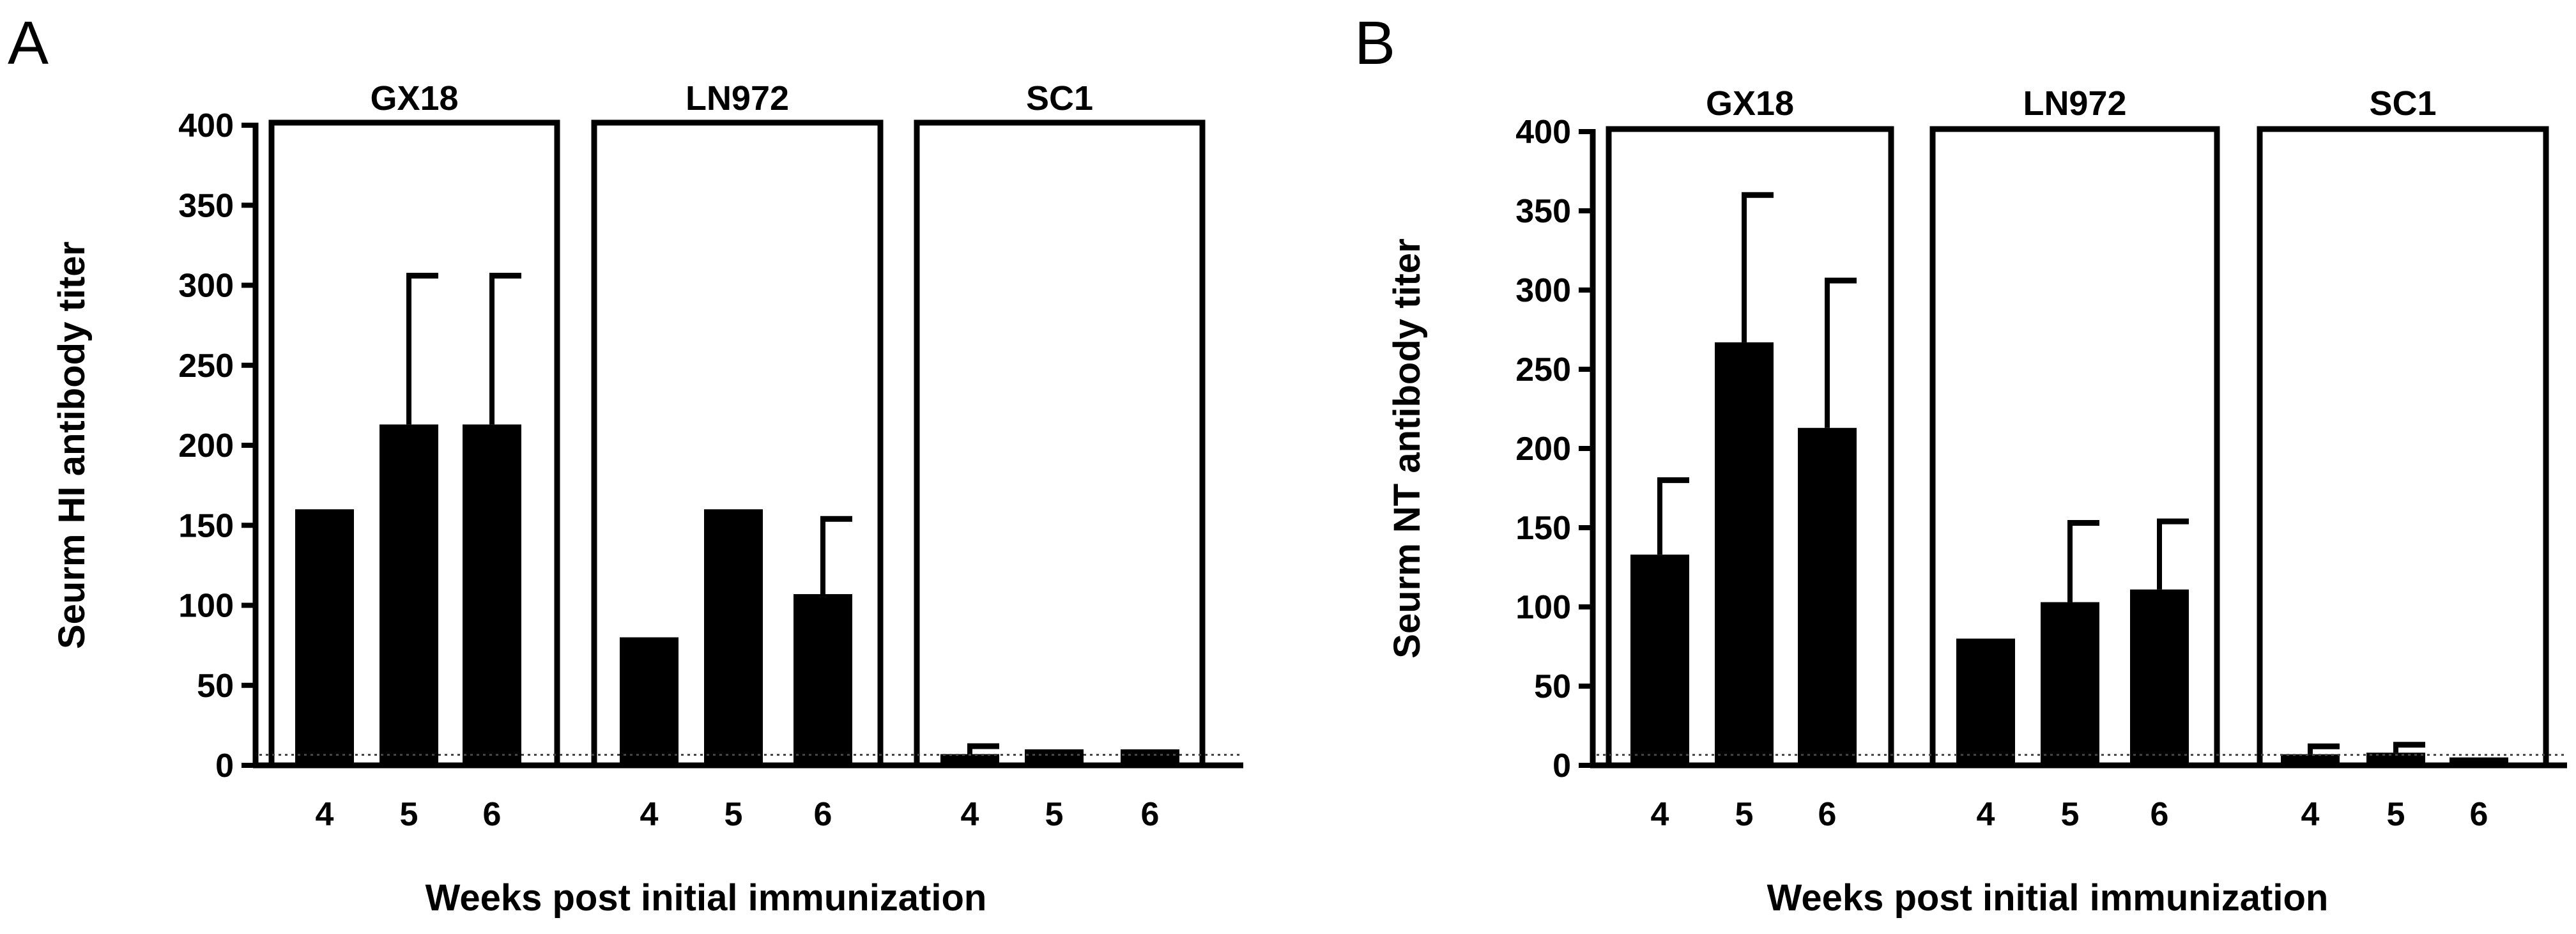 This screenshot has height=934, width=2576. Describe the element at coordinates (1374, 43) in the screenshot. I see `panel-letter: B` at that location.